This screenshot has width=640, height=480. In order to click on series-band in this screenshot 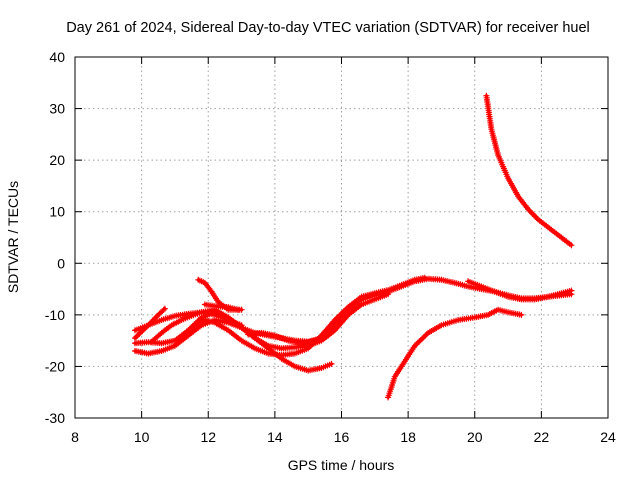, I will do `click(528, 170)`.